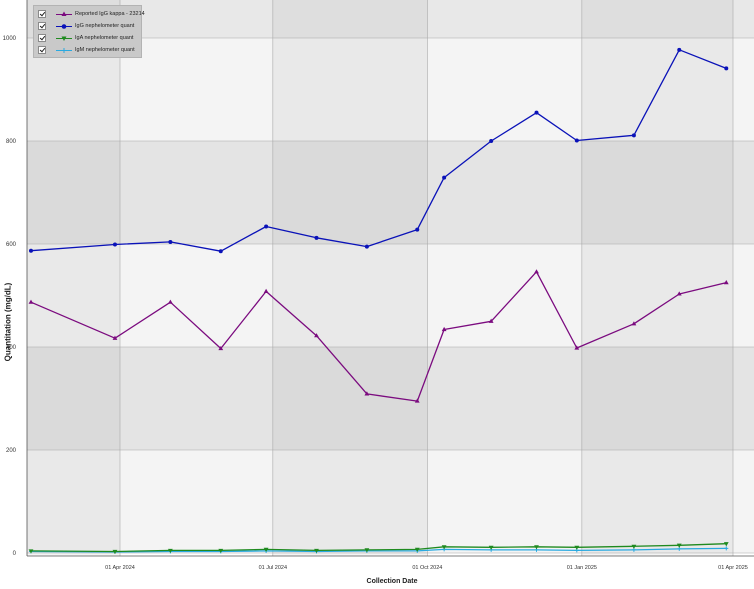  I want to click on legend-item-series-1: Reported IgG kappa - 23214, so click(89, 14).